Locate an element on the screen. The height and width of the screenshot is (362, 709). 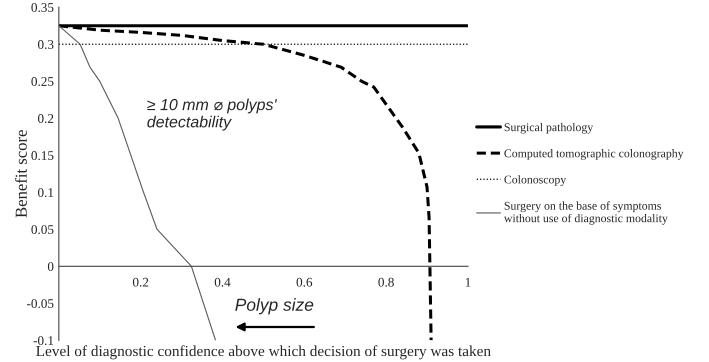
y-tick-label: 0.35 is located at coordinates (42, 7).